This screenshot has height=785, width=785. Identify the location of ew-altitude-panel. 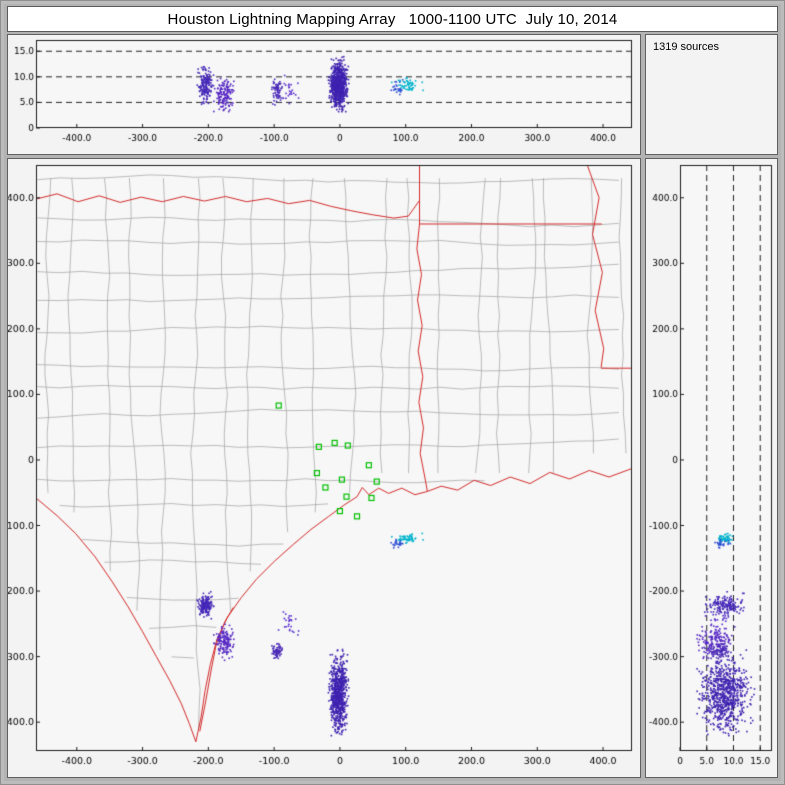
(324, 94).